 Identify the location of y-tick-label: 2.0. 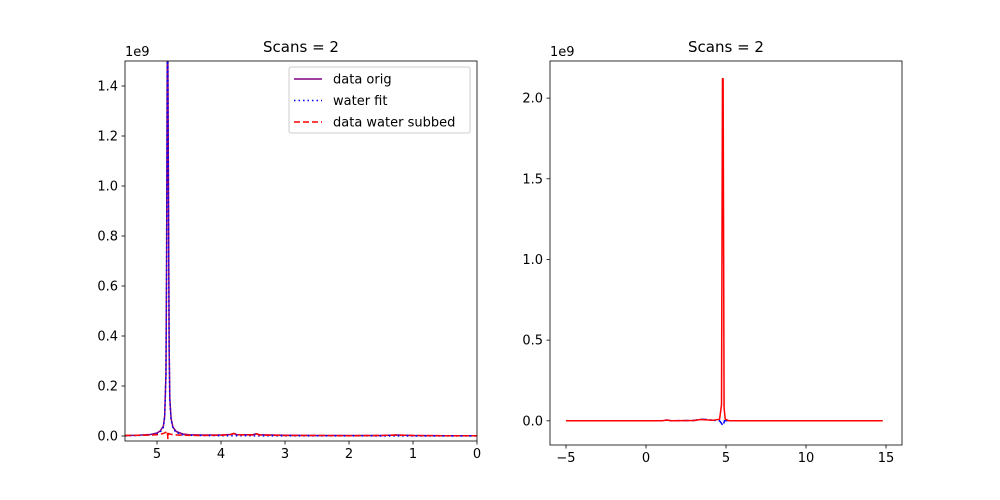
(532, 99).